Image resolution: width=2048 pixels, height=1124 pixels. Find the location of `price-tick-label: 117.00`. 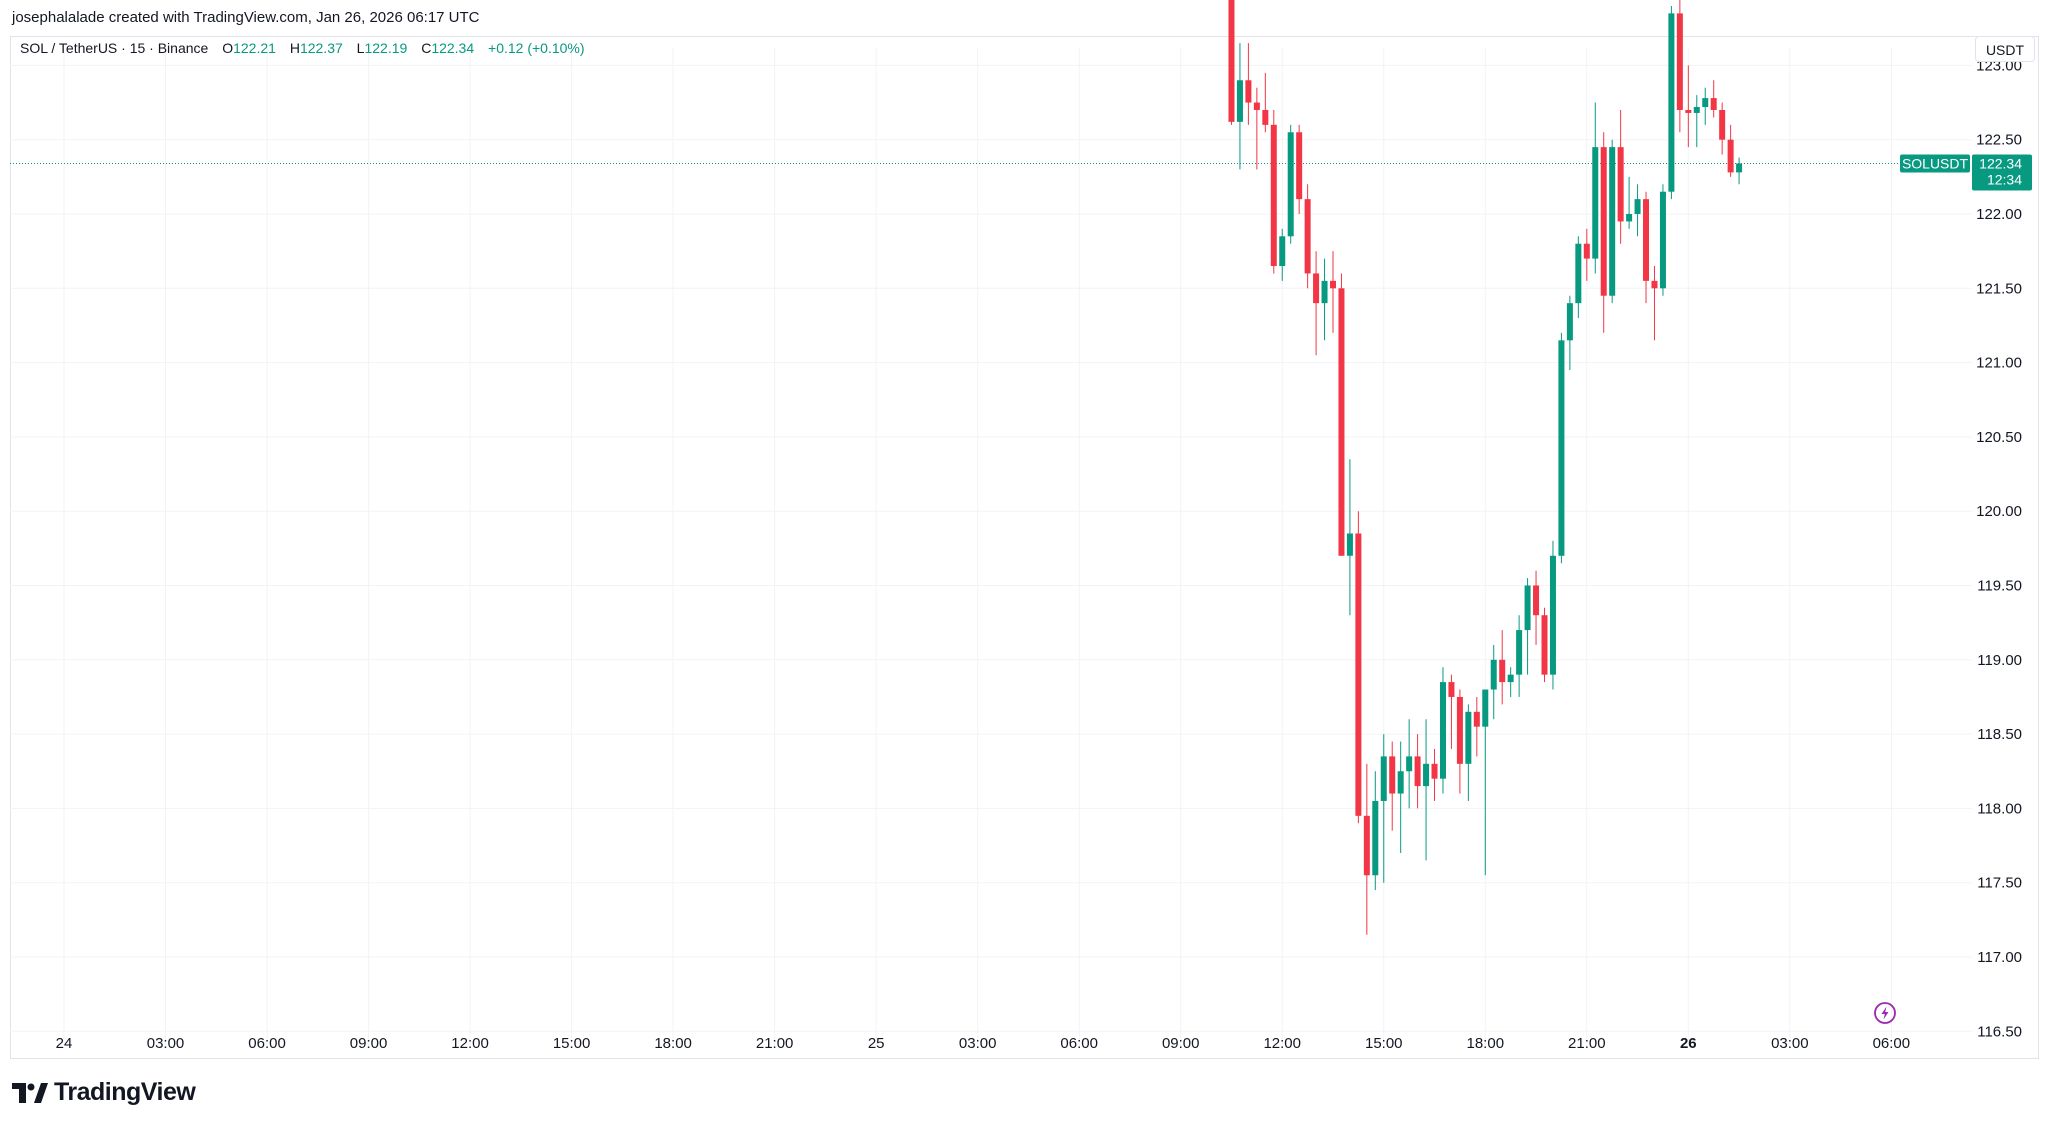

price-tick-label: 117.00 is located at coordinates (1999, 957).